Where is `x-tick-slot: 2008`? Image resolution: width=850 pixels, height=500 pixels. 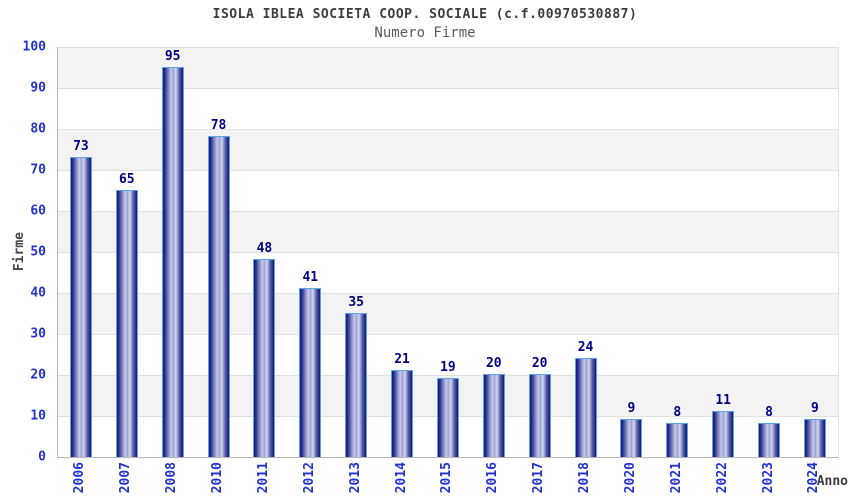 x-tick-slot: 2008 is located at coordinates (172, 481).